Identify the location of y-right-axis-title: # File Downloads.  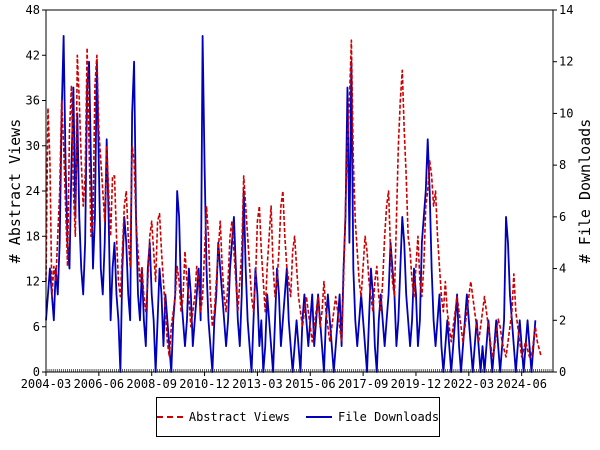
(585, 191).